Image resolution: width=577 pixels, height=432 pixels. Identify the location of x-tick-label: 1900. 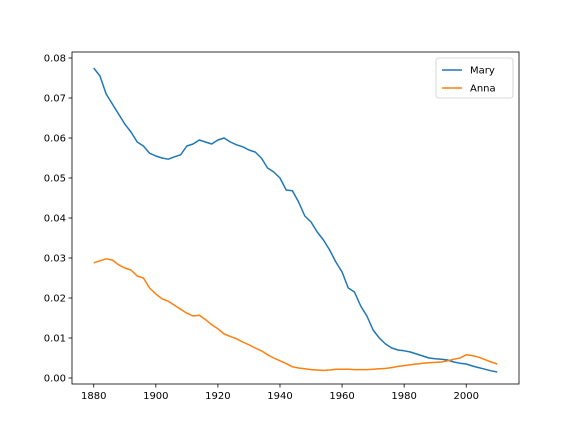
(155, 396).